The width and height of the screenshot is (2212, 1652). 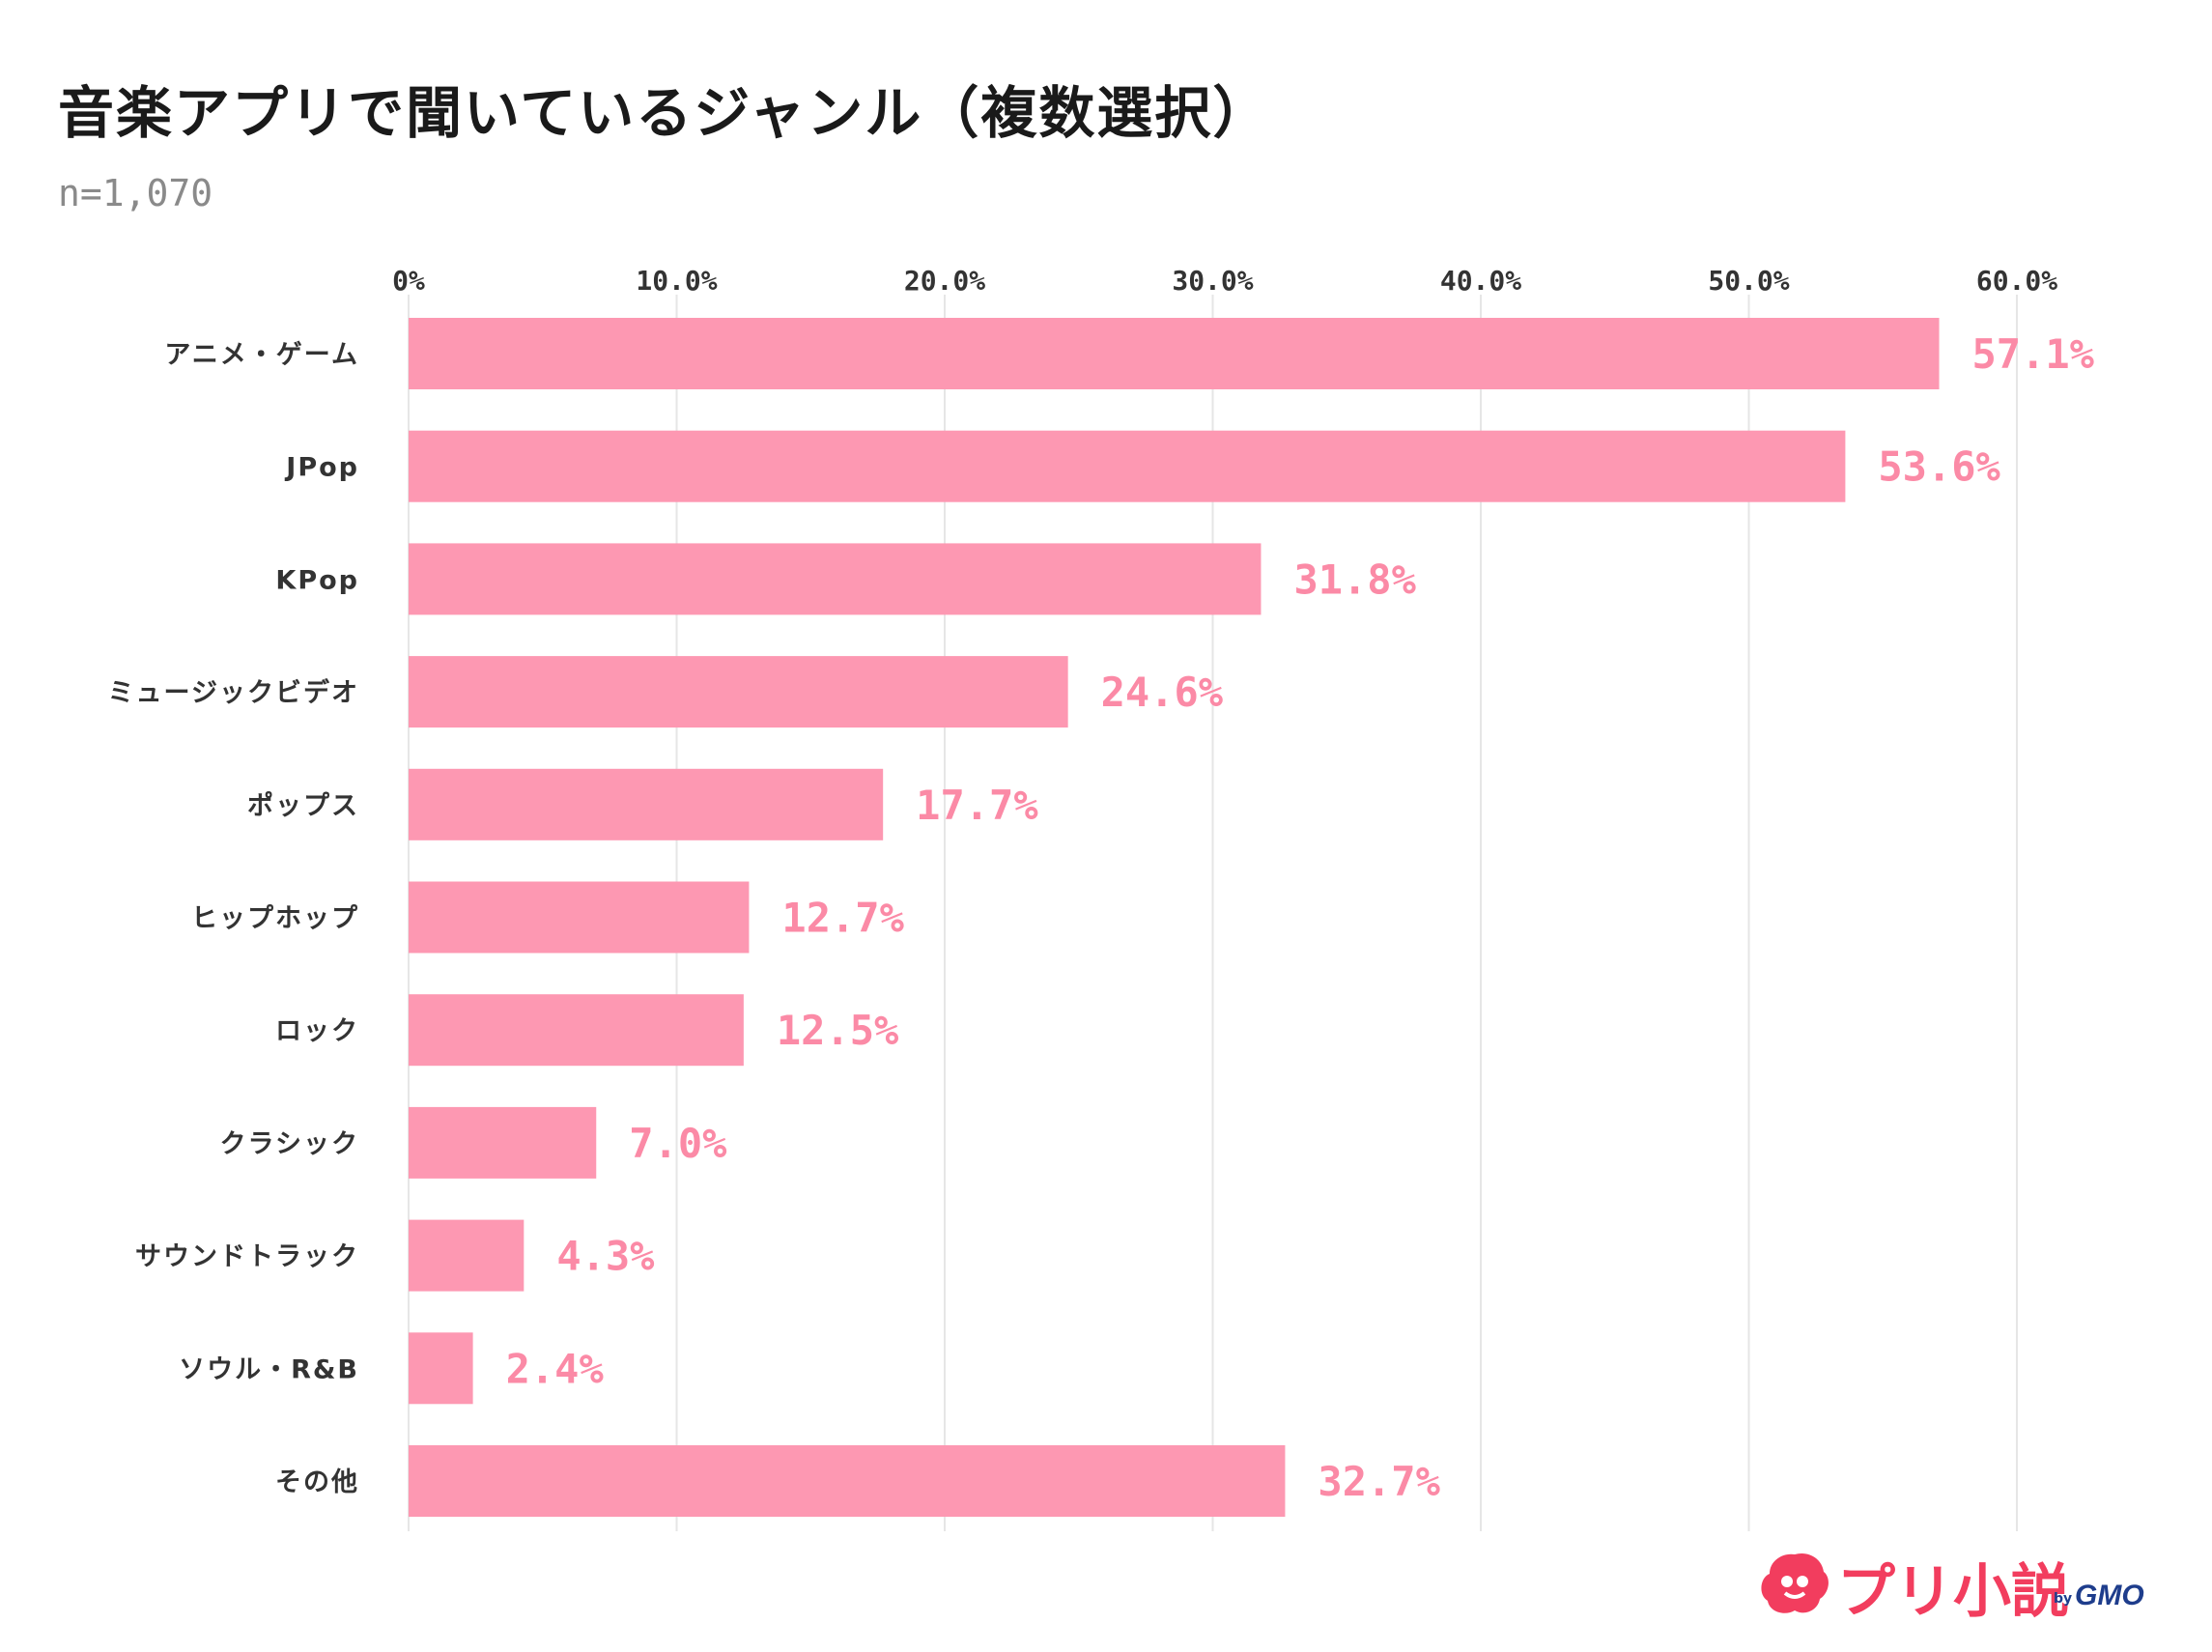 I want to click on value-label: 12.7%, so click(x=842, y=918).